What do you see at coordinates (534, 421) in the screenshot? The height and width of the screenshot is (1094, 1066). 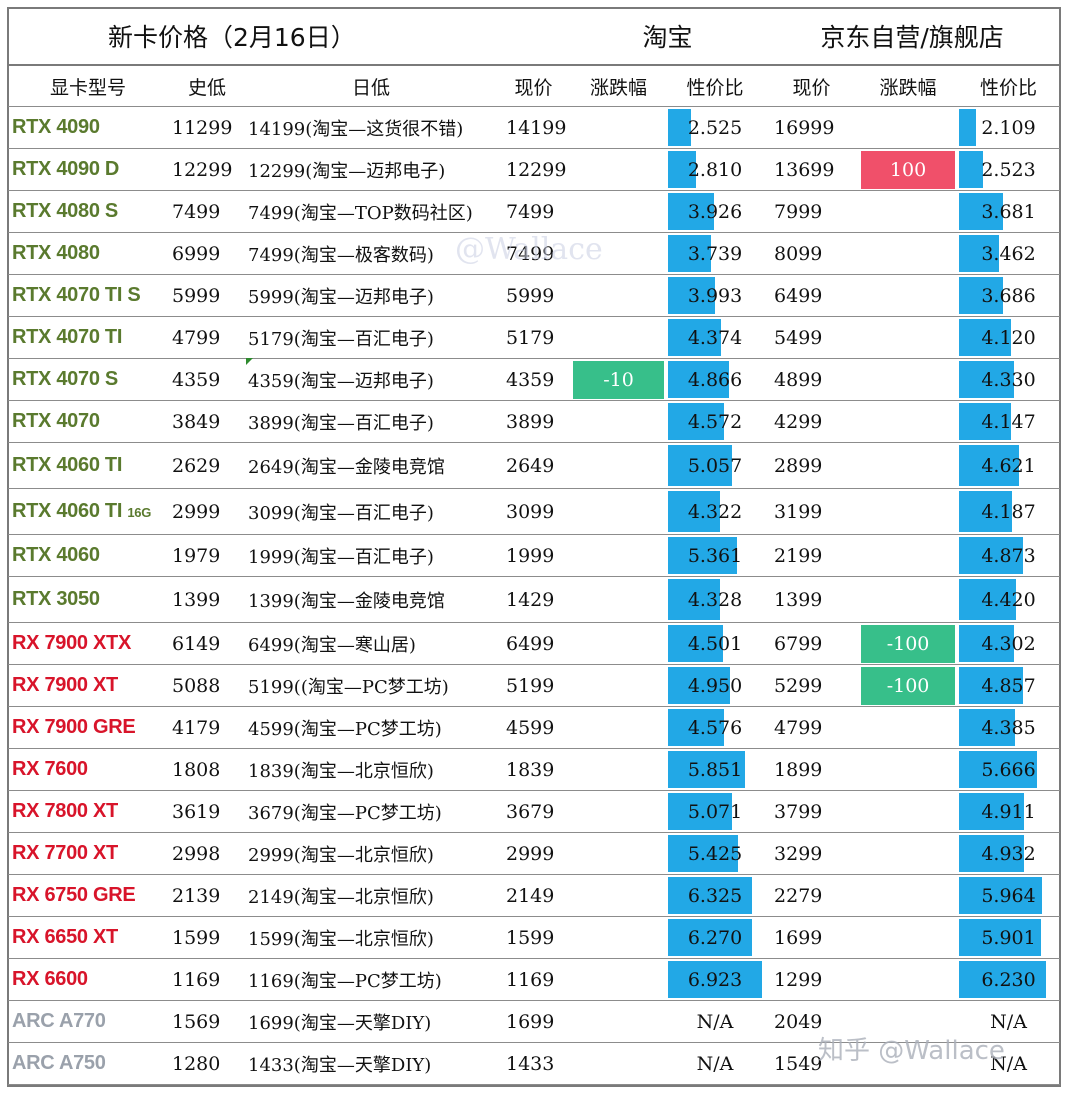 I see `tb-price-cell: 3899` at bounding box center [534, 421].